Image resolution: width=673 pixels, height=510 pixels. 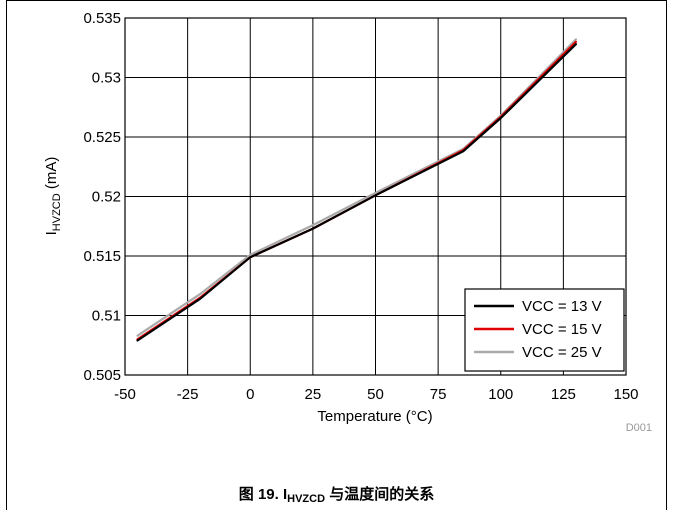 I want to click on y-tick-labels: 0.505 0.51 0.515 0.52 0.525 0.53 0.535, so click(x=102, y=197).